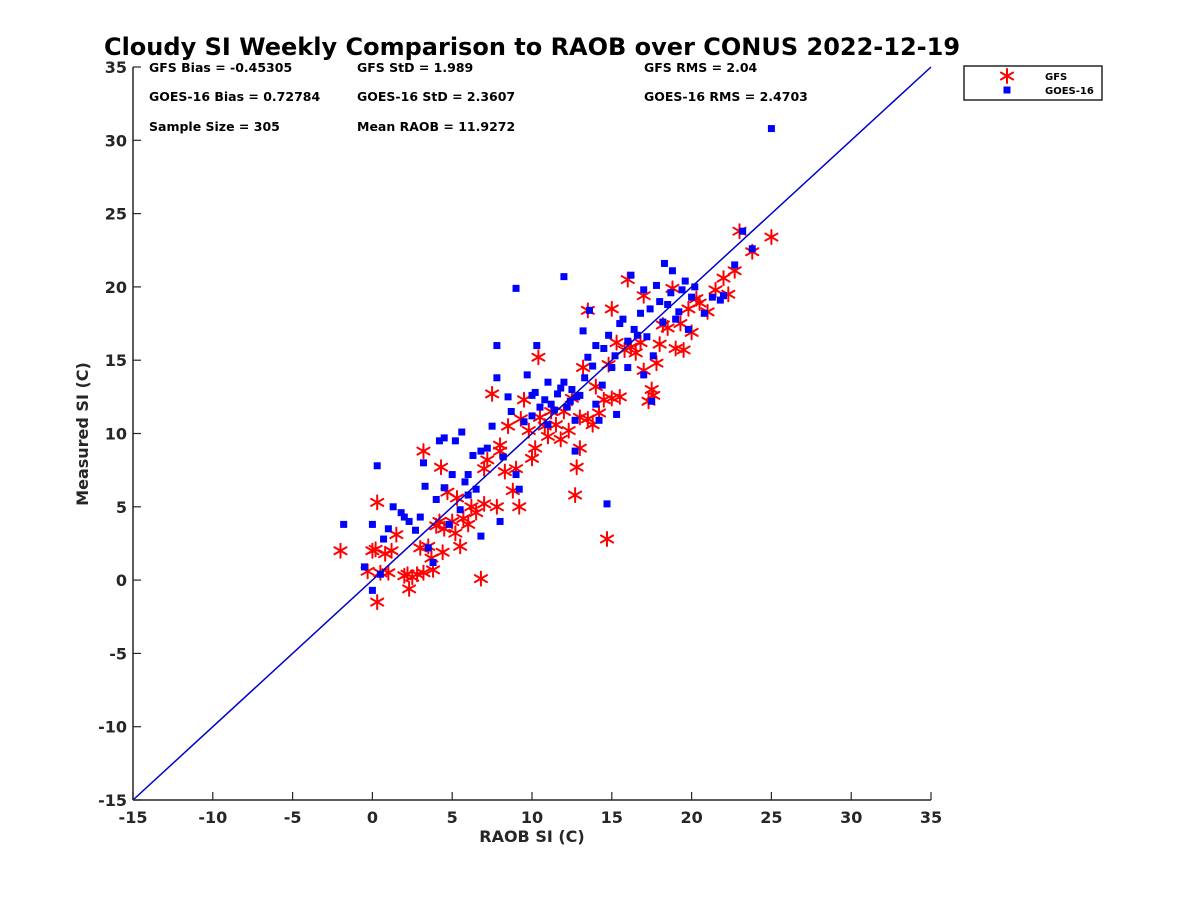 Image resolution: width=1200 pixels, height=900 pixels. What do you see at coordinates (372, 817) in the screenshot?
I see `x-tick-label: 0` at bounding box center [372, 817].